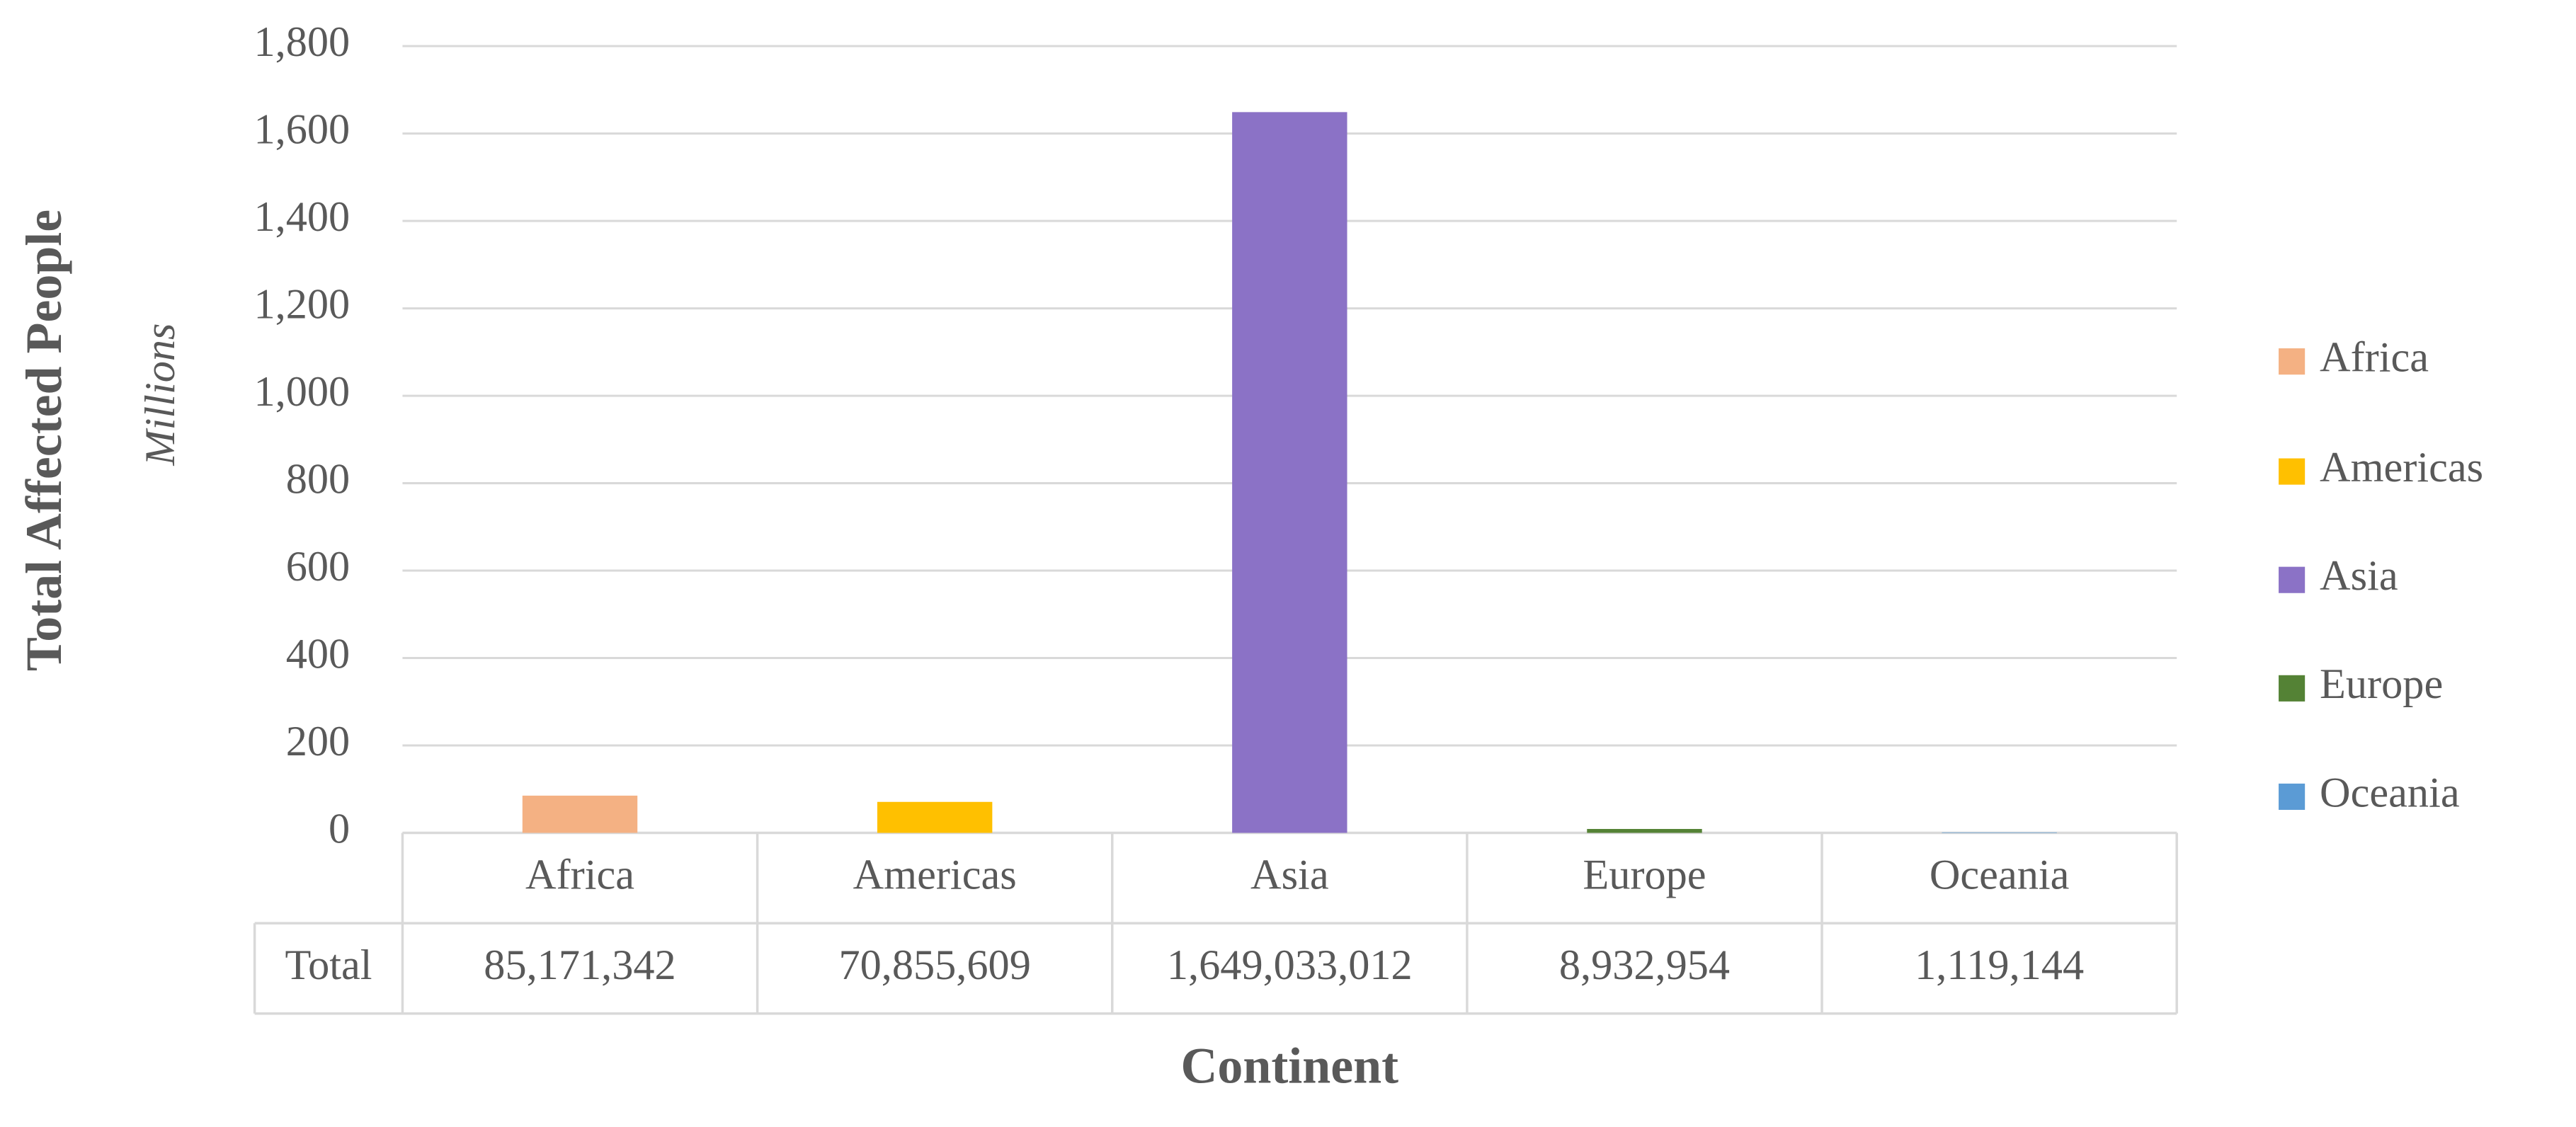 This screenshot has width=2576, height=1127. Describe the element at coordinates (1644, 965) in the screenshot. I see `data-table-value: 8,932,954` at that location.